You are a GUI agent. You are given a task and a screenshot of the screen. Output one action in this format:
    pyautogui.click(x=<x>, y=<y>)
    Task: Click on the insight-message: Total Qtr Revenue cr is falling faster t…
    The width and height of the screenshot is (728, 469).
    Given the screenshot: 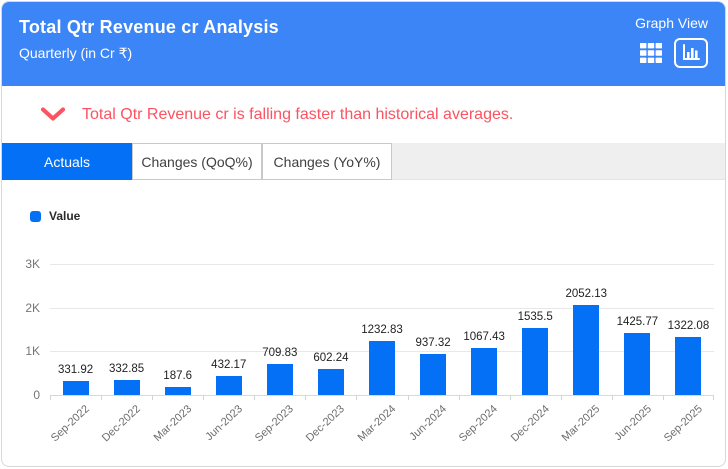 What is the action you would take?
    pyautogui.click(x=298, y=114)
    